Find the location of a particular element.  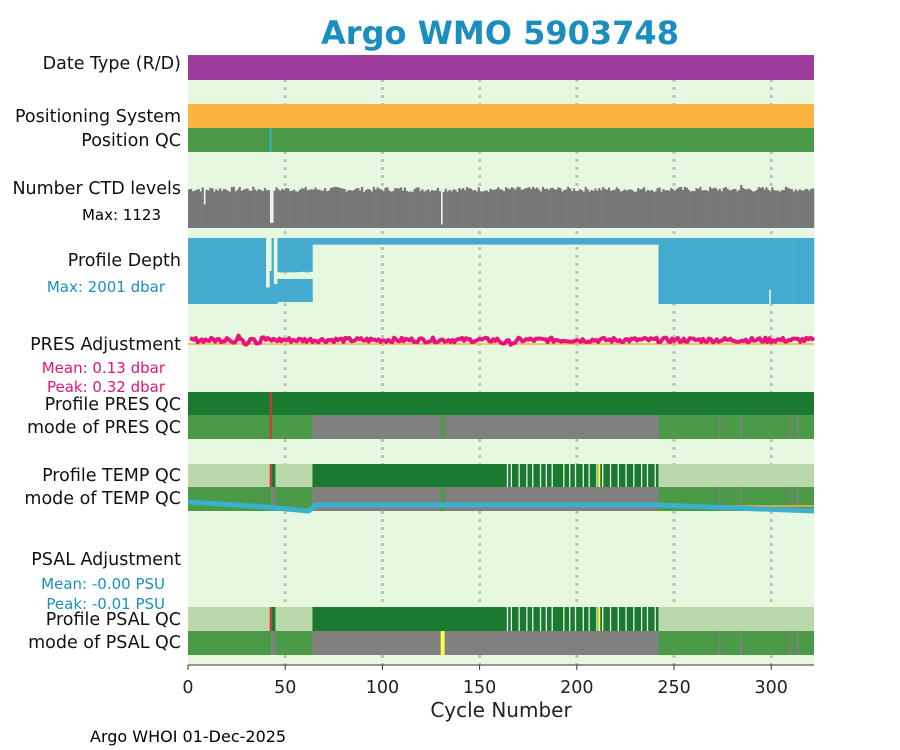

x-axis: 0 50 100 150 200 250 300 is located at coordinates (498, 681).